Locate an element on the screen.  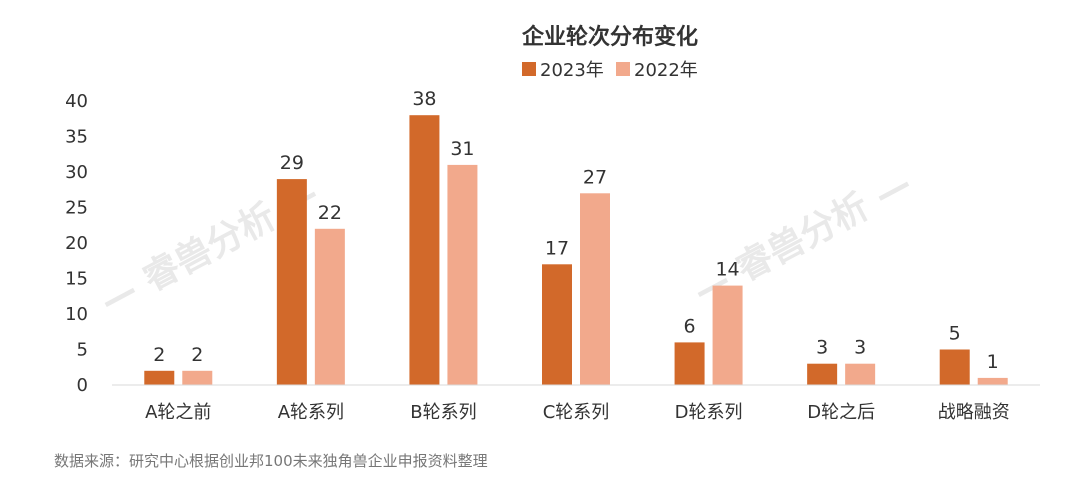
x-category-label: 战略融资 is located at coordinates (974, 412).